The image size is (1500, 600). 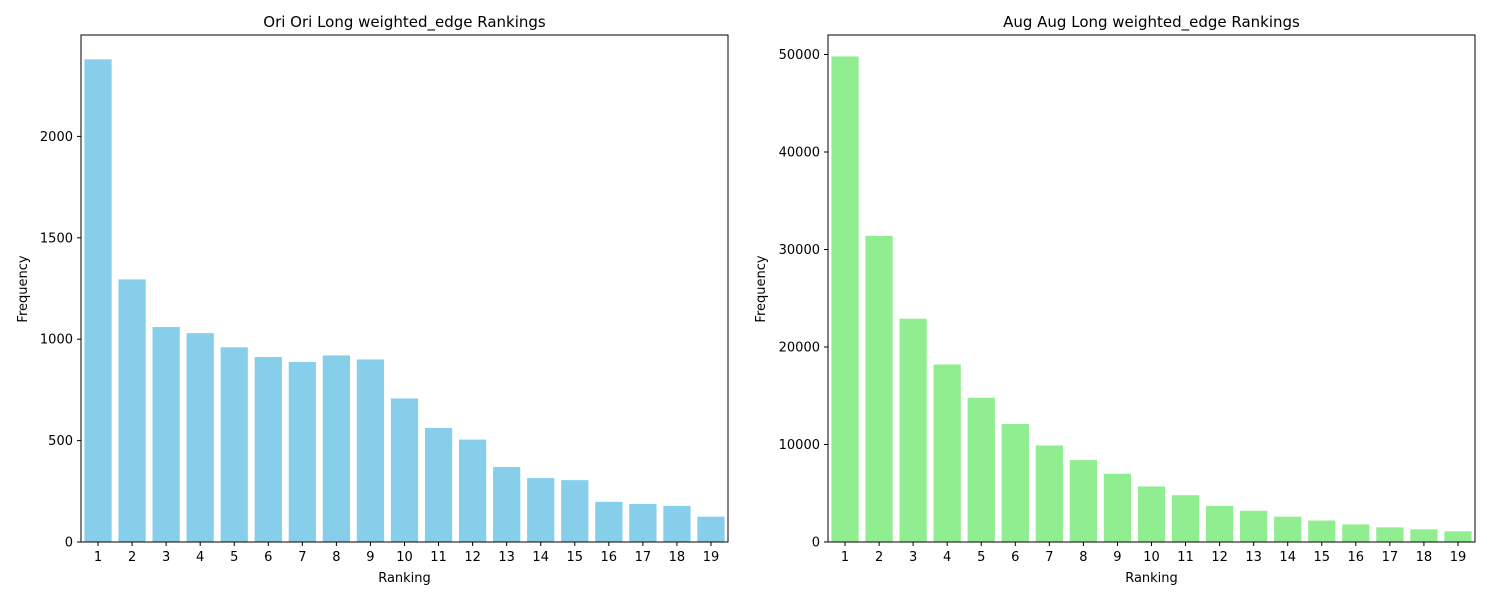 I want to click on y-tick-label: 10000, so click(x=799, y=445).